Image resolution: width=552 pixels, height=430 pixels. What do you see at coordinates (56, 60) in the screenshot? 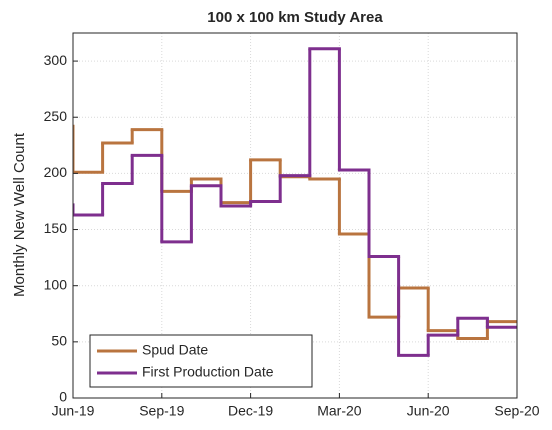
I see `y-tick-label: 300` at bounding box center [56, 60].